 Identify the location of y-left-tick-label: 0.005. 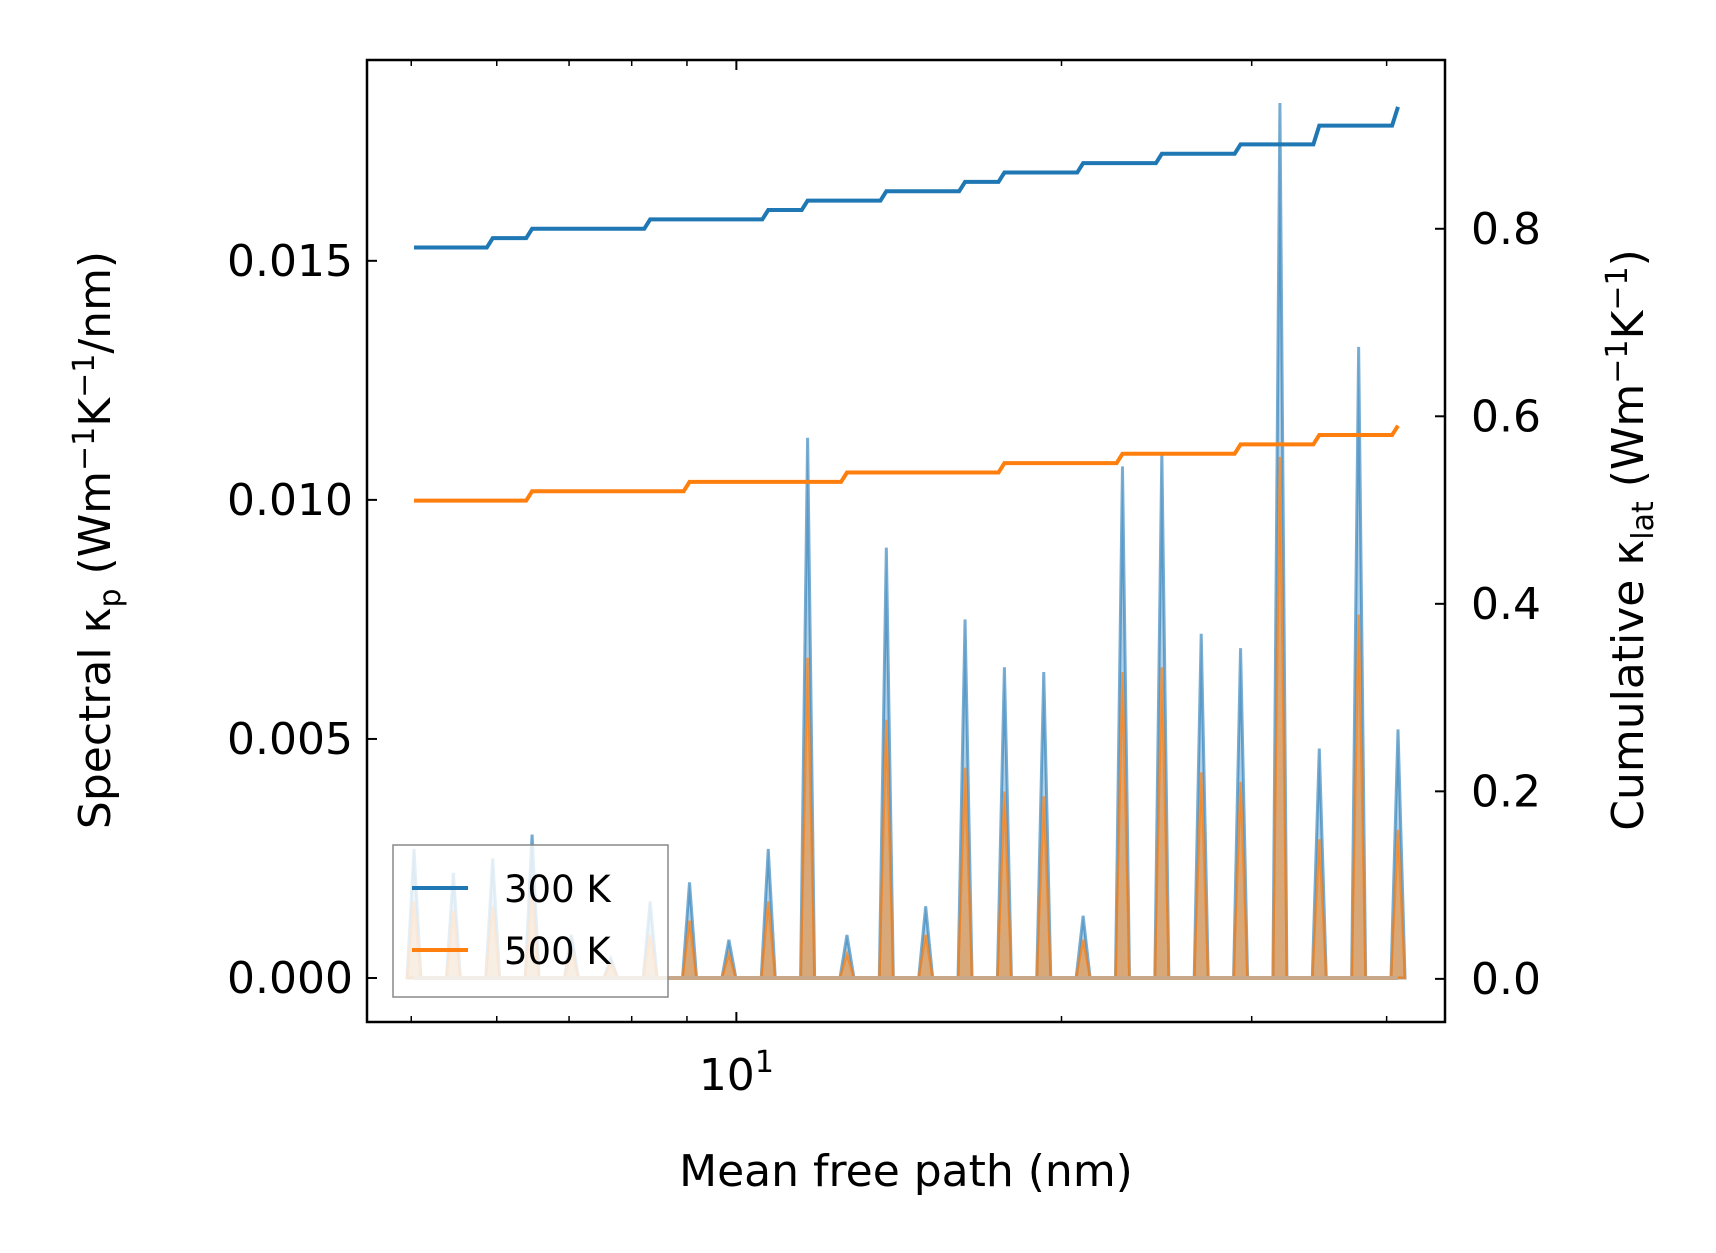
(290, 739).